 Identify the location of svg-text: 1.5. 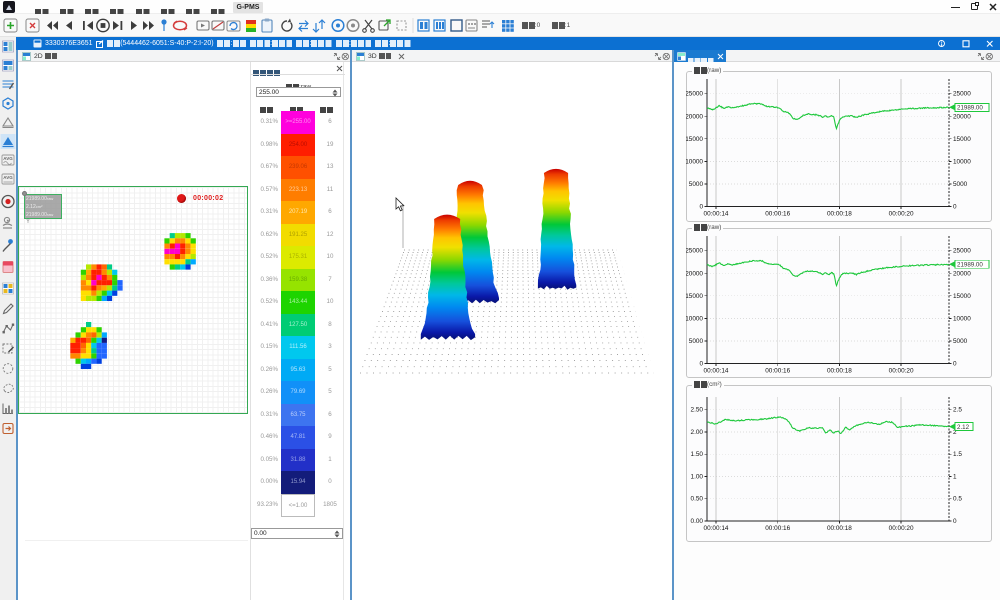
(957, 454).